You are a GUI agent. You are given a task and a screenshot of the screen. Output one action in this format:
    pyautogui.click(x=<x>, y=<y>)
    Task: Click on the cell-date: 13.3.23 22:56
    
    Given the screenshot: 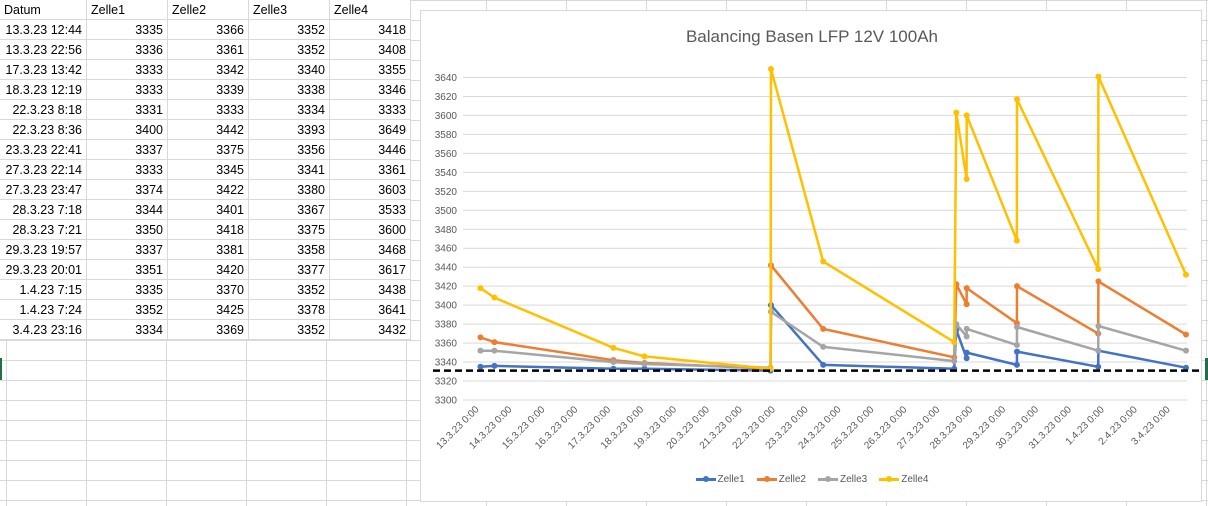 What is the action you would take?
    pyautogui.click(x=43, y=49)
    